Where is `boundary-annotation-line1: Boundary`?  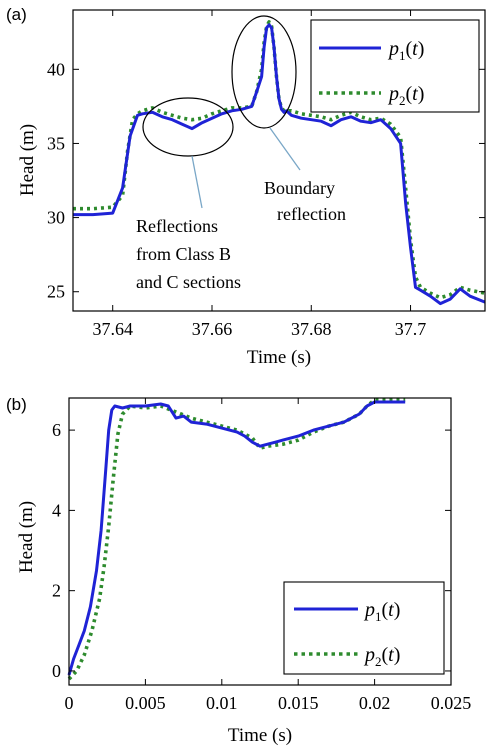 boundary-annotation-line1: Boundary is located at coordinates (299, 188).